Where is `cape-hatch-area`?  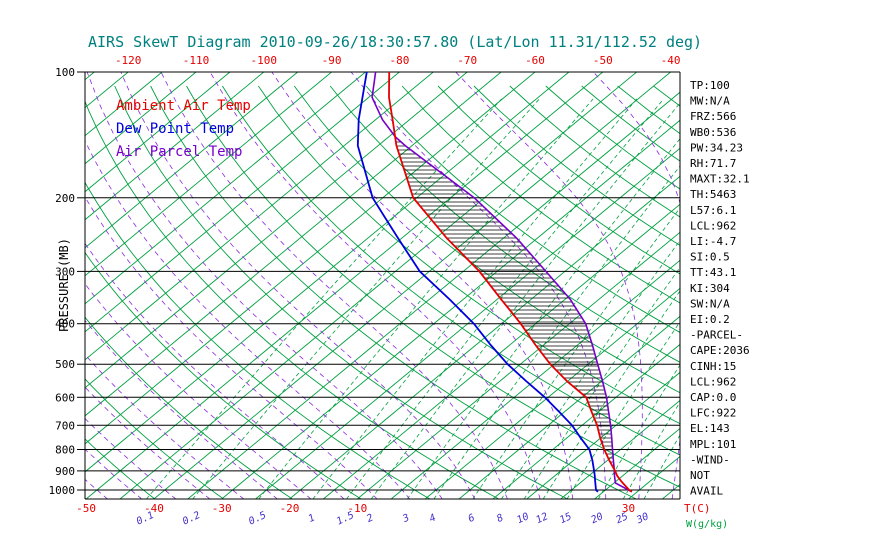 cape-hatch-area is located at coordinates (504, 302).